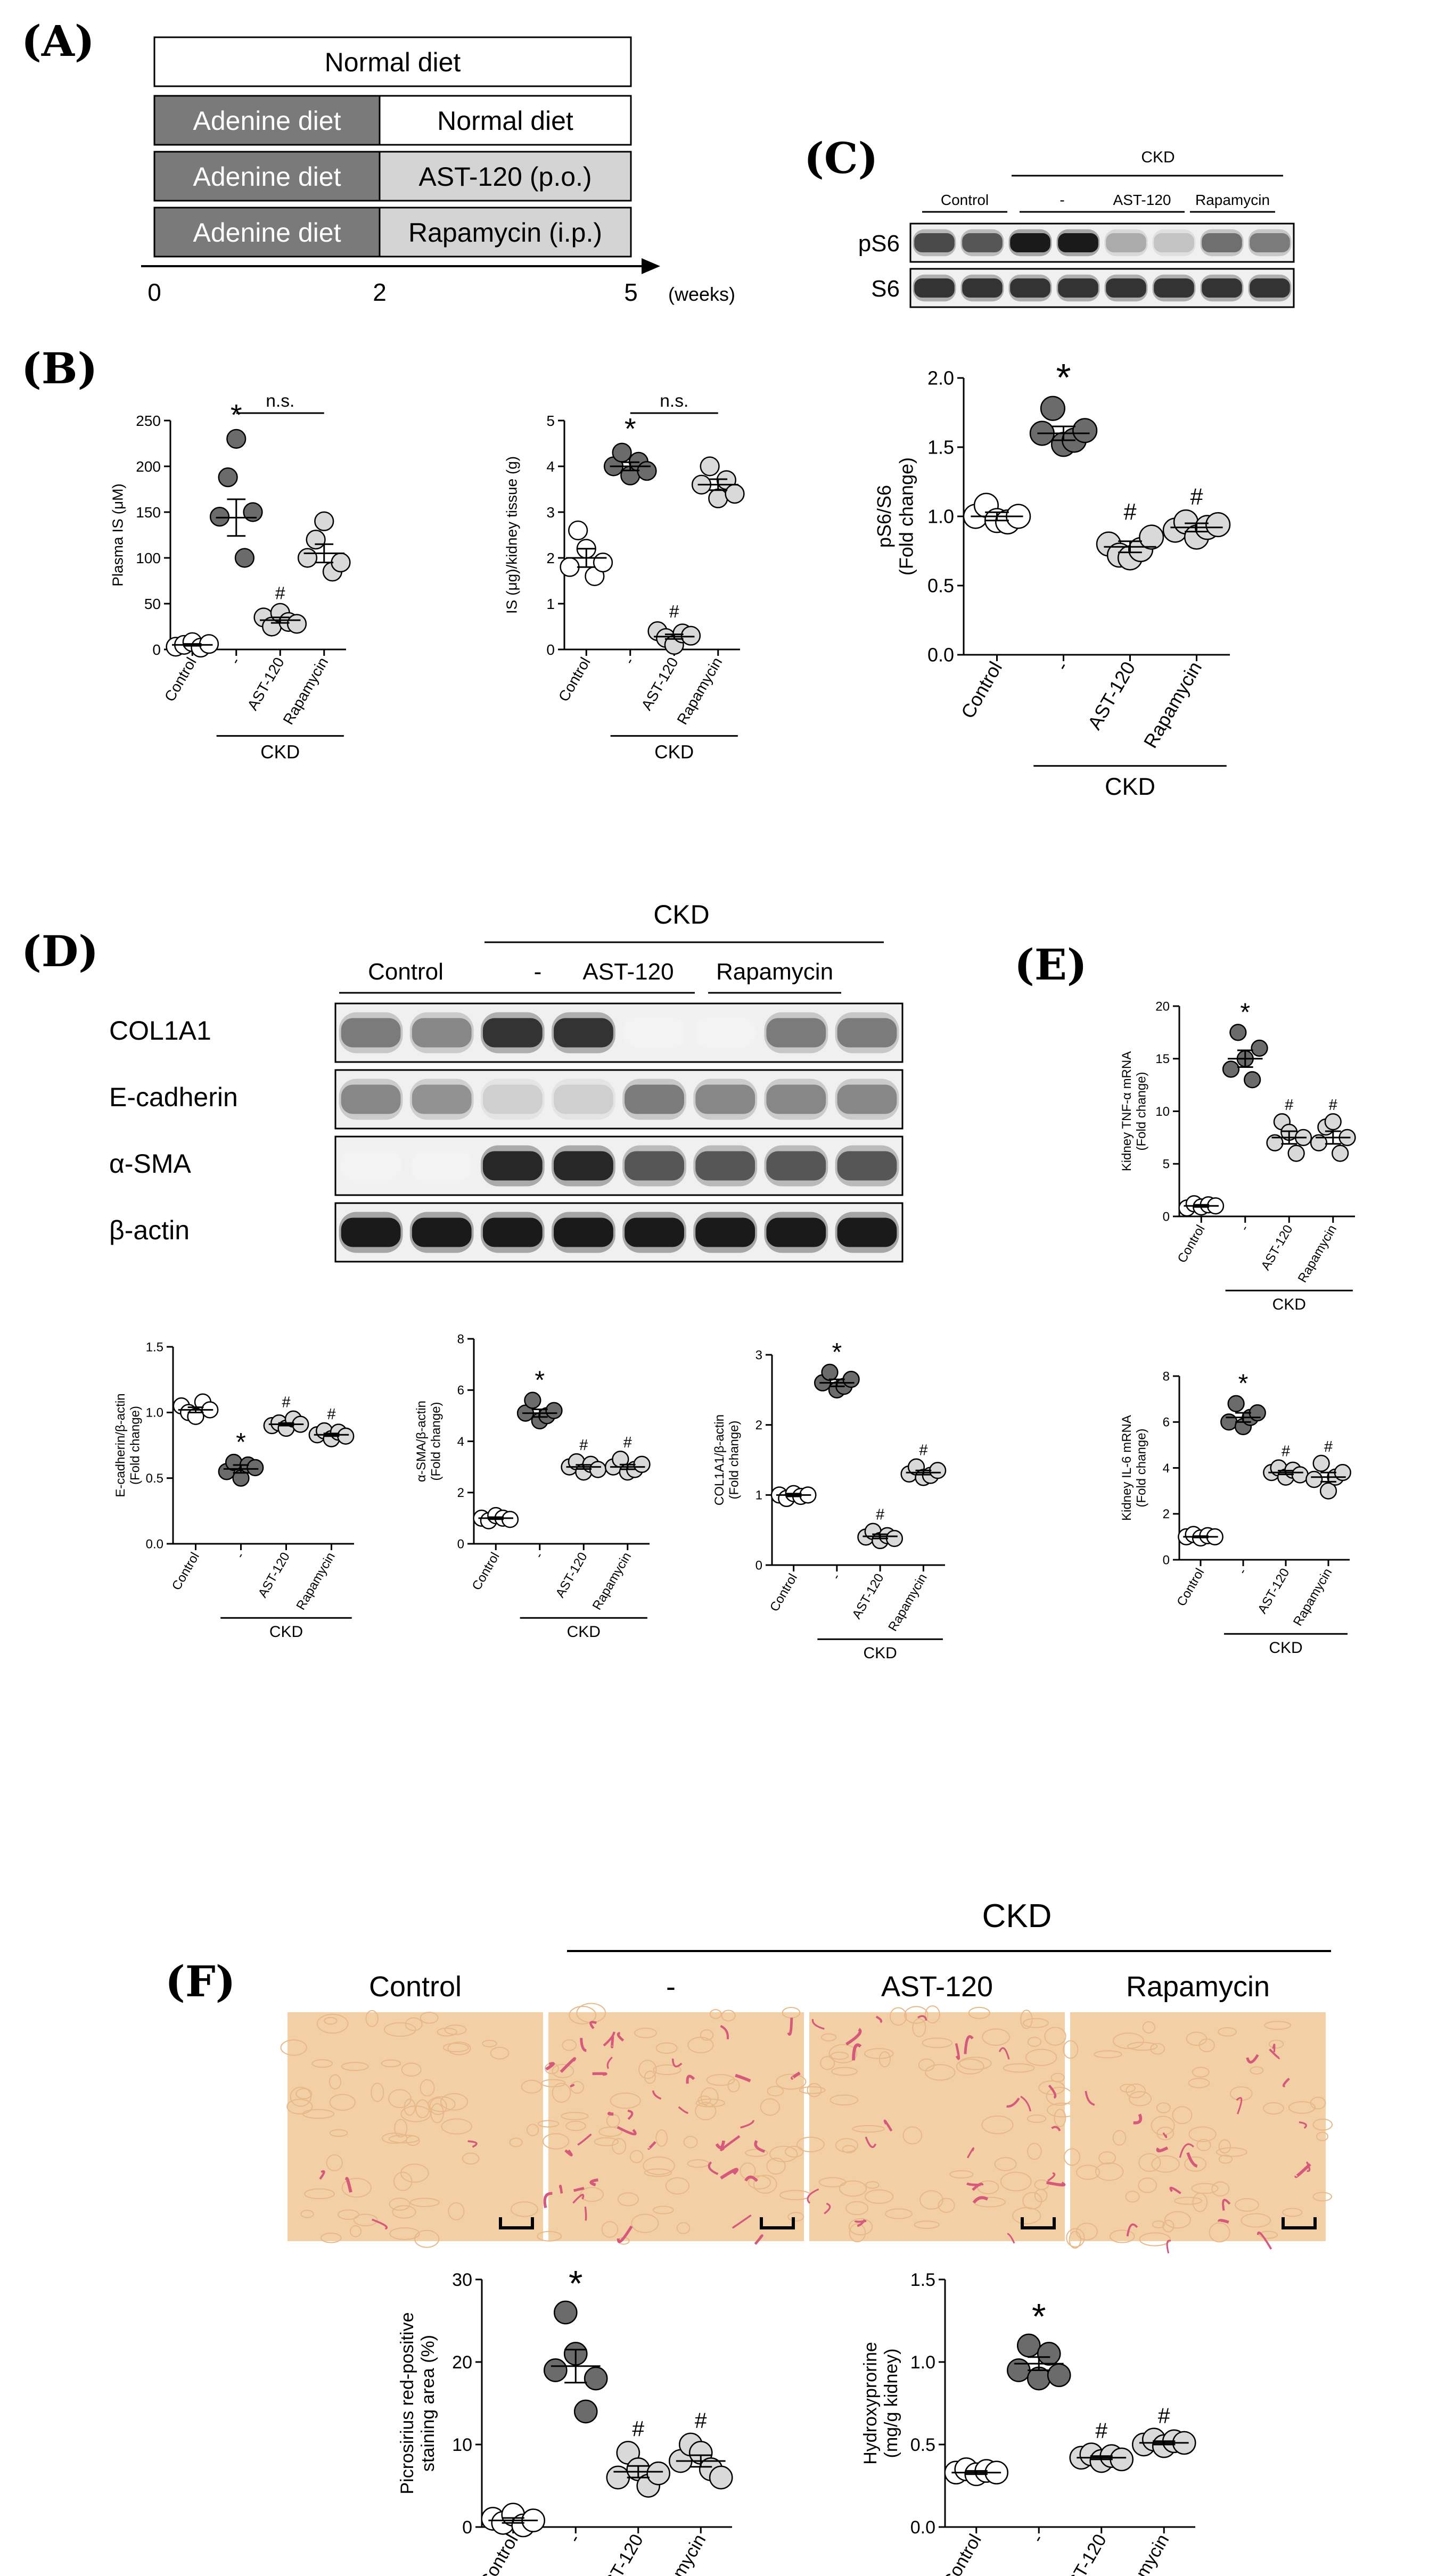 The width and height of the screenshot is (1429, 2576). Describe the element at coordinates (651, 266) in the screenshot. I see `timeline-arrow` at that location.